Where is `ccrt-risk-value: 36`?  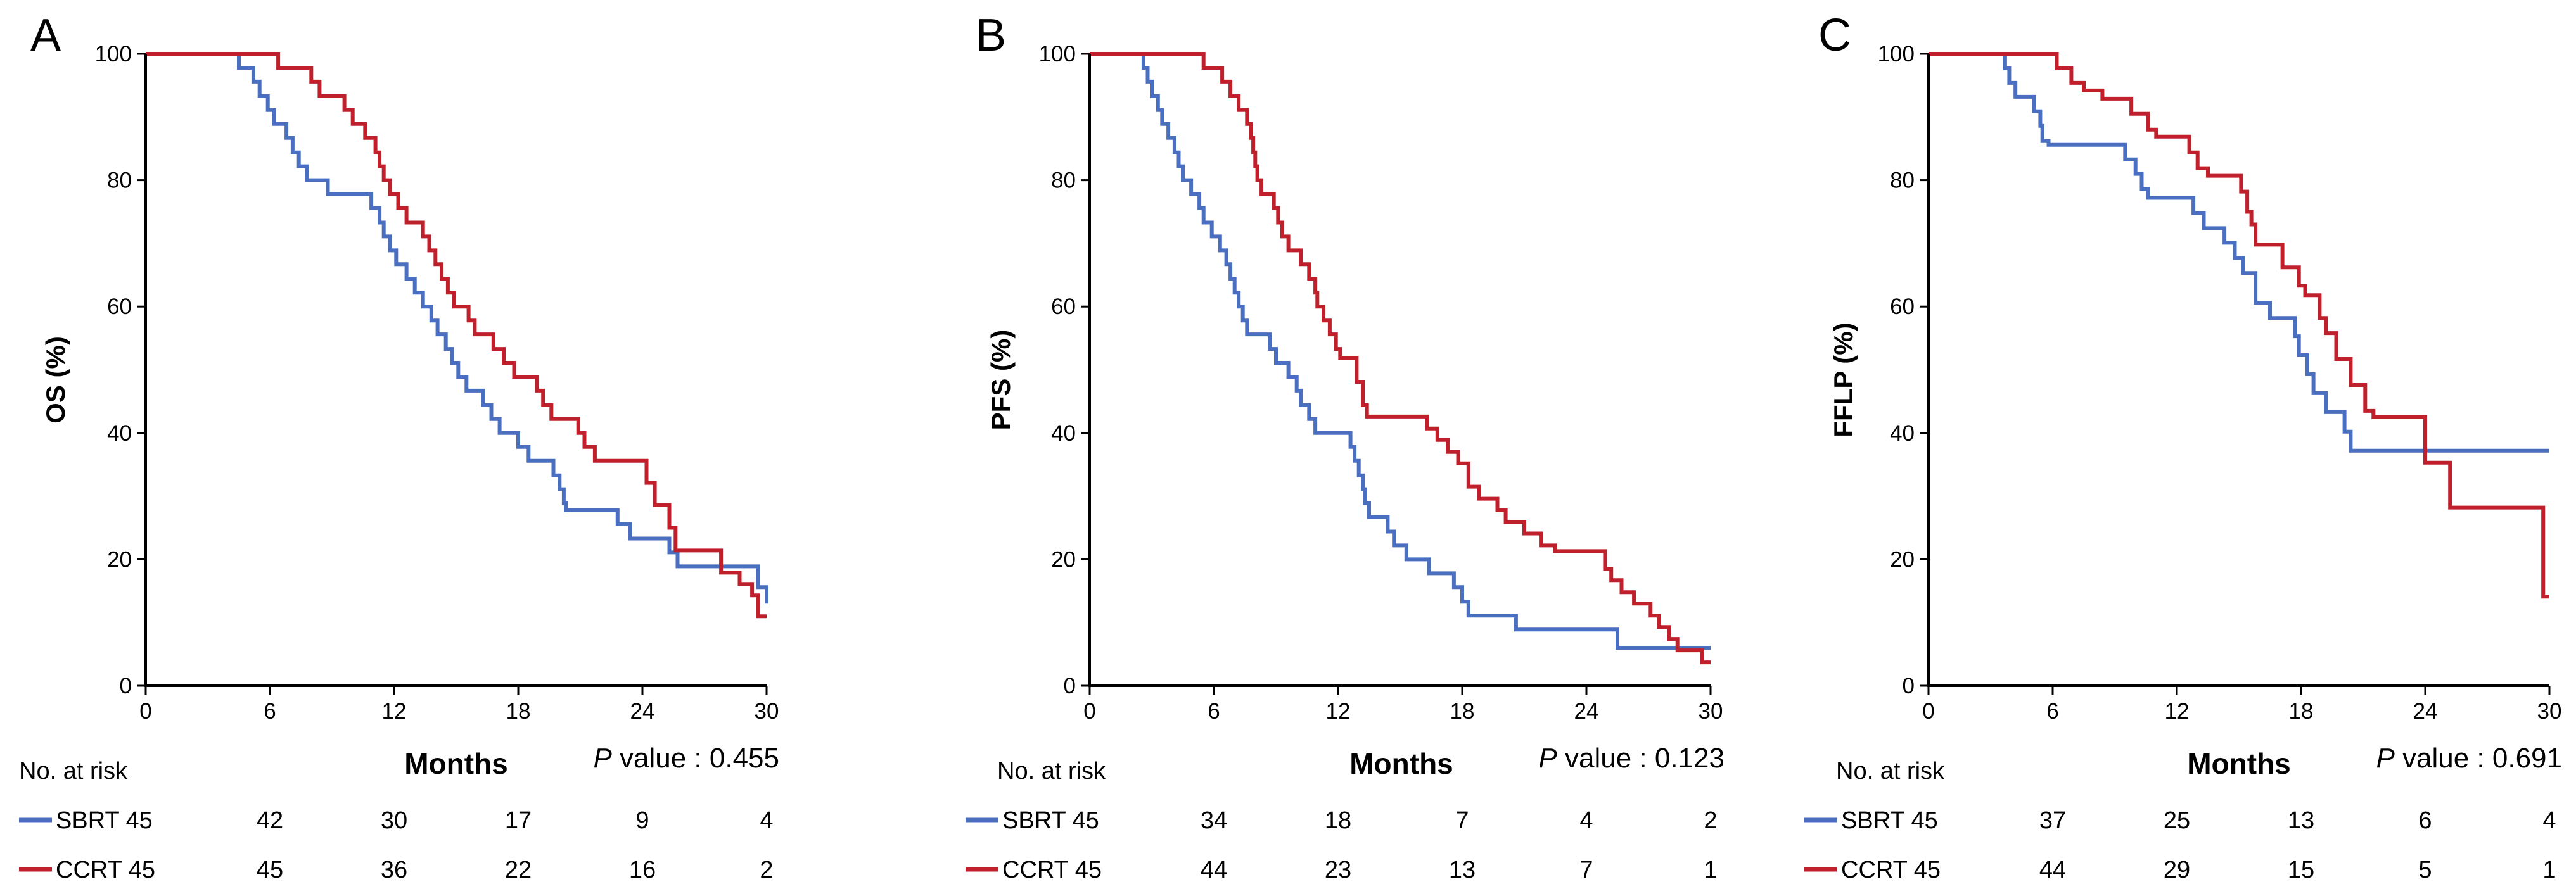
ccrt-risk-value: 36 is located at coordinates (394, 870).